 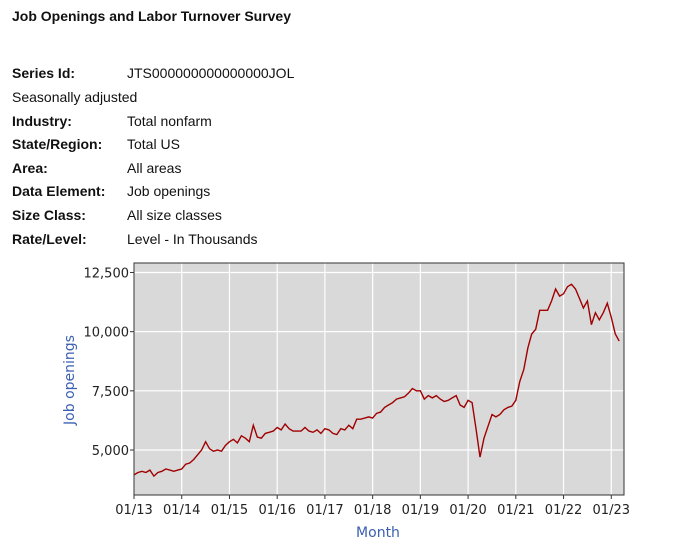 I want to click on x-tick-label: 01/14, so click(x=181, y=510).